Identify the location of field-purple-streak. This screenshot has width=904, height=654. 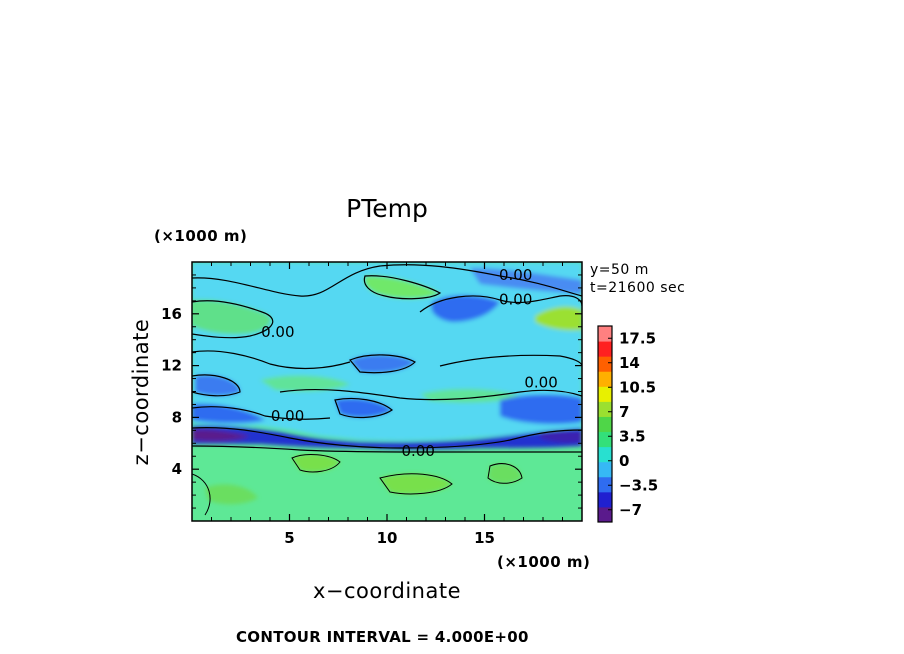
(221, 435).